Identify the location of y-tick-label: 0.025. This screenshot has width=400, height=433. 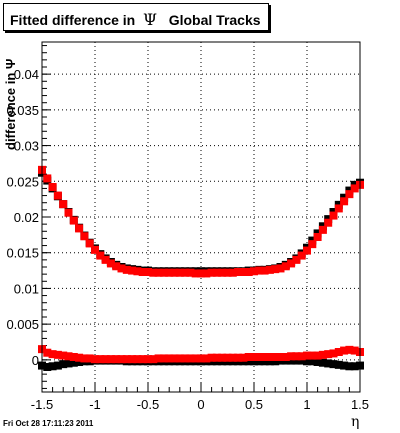
(22, 181).